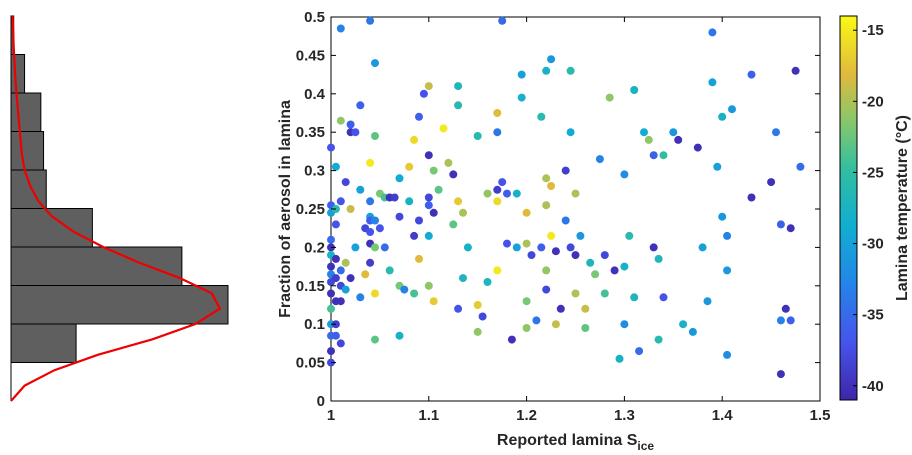 This screenshot has width=912, height=455. I want to click on y-tick-label: 0.3, so click(314, 171).